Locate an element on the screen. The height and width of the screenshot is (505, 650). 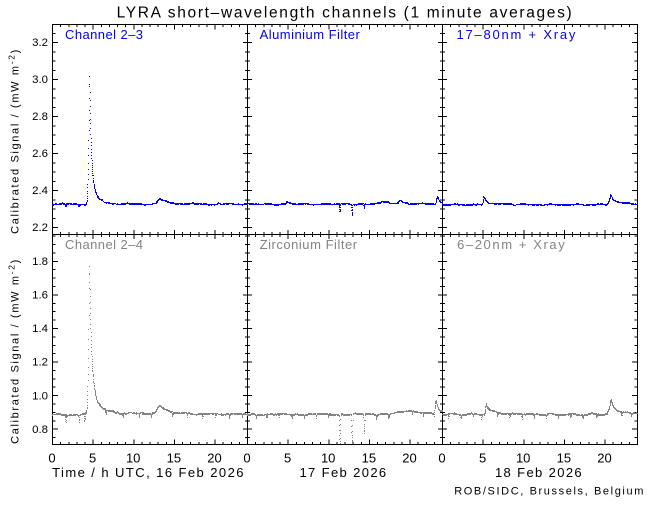
svg-text: 1.6 is located at coordinates (40, 296).